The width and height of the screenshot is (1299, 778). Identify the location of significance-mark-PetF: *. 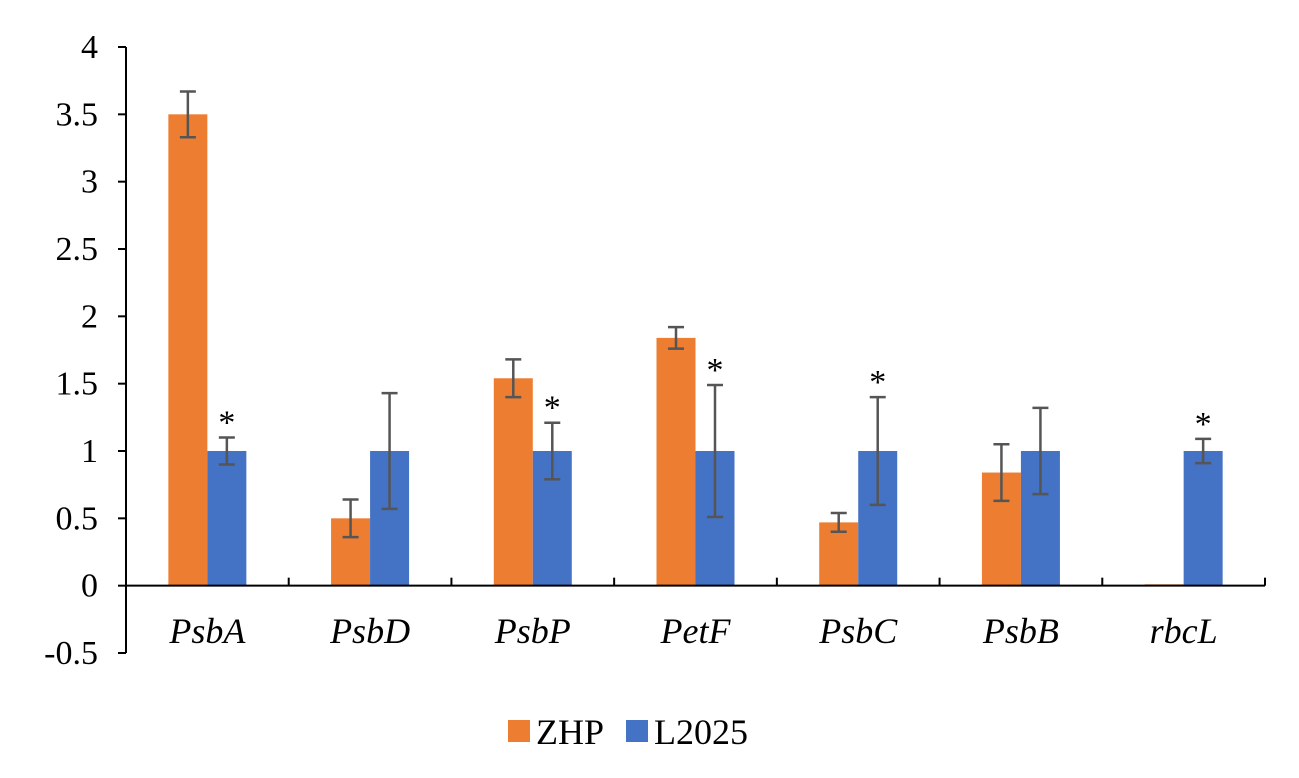
(715, 370).